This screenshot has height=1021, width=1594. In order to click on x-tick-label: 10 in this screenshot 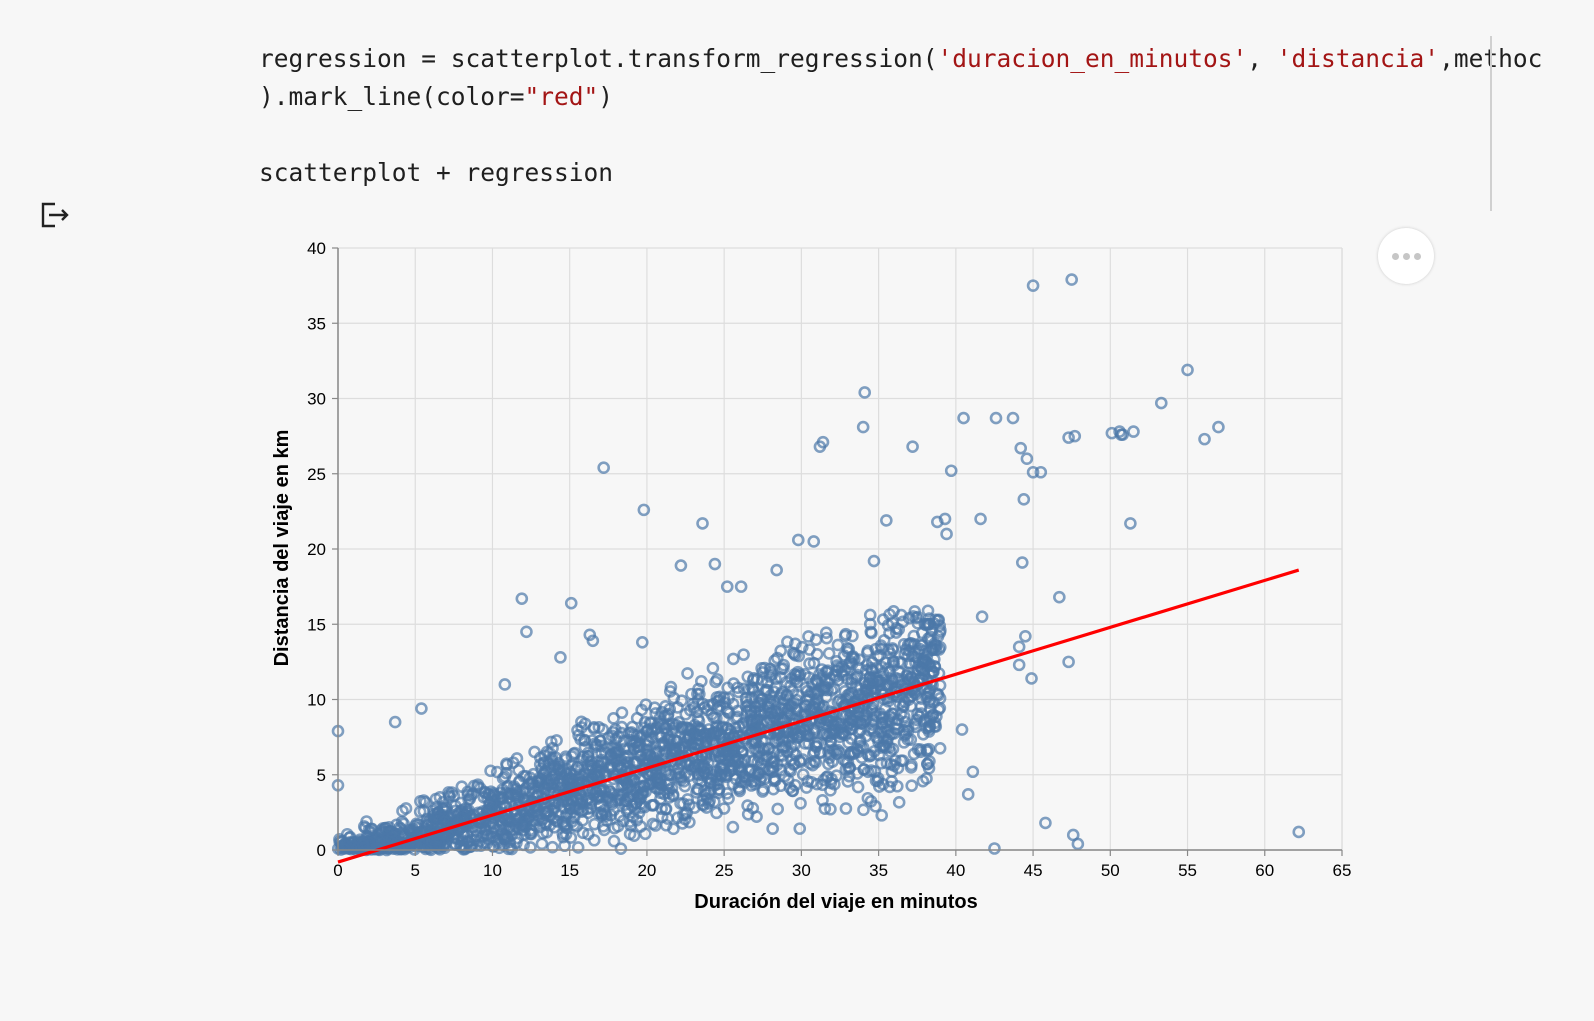, I will do `click(492, 870)`.